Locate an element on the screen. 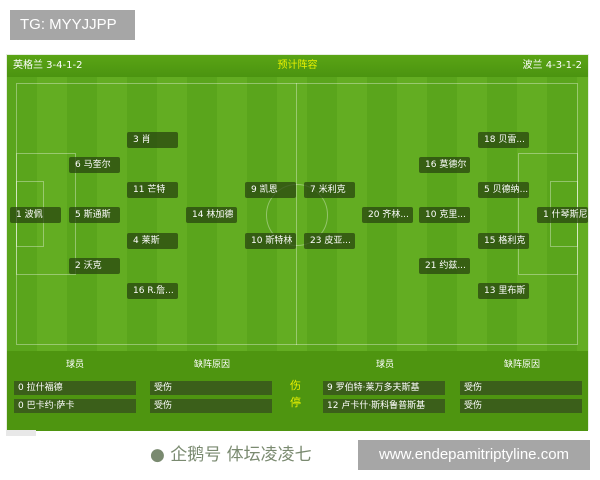 The width and height of the screenshot is (600, 480). home-player-header: 球员 is located at coordinates (75, 365).